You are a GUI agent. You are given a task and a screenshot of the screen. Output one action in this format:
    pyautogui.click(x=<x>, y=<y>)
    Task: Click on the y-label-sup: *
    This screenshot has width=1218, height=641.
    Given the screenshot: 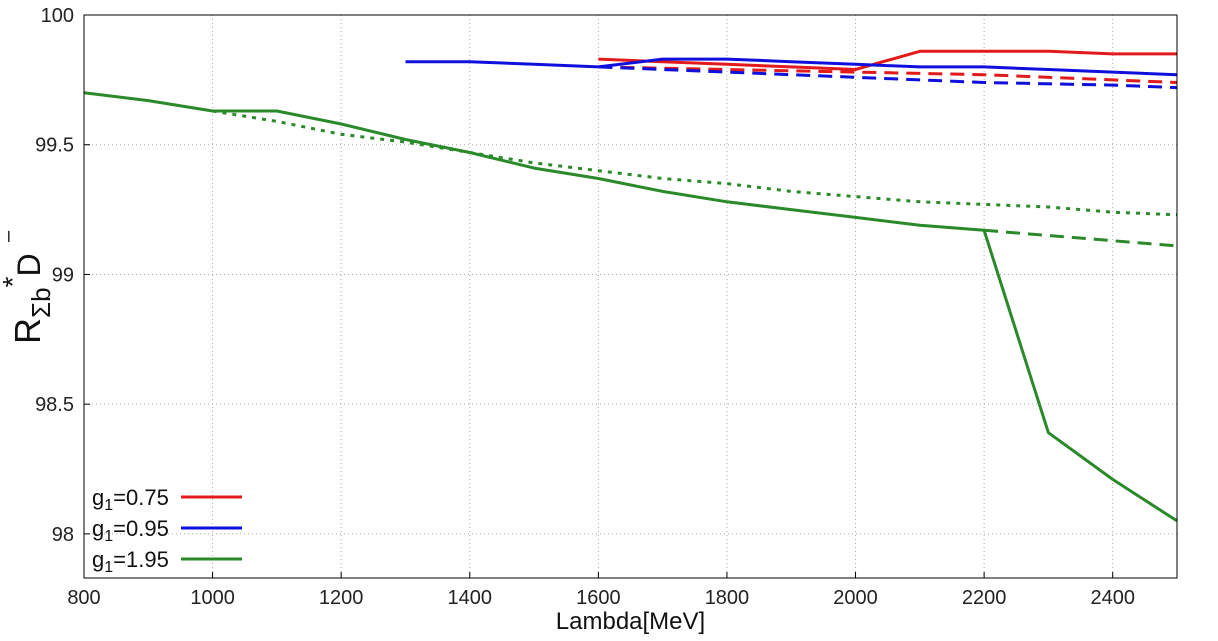 What is the action you would take?
    pyautogui.click(x=14, y=281)
    